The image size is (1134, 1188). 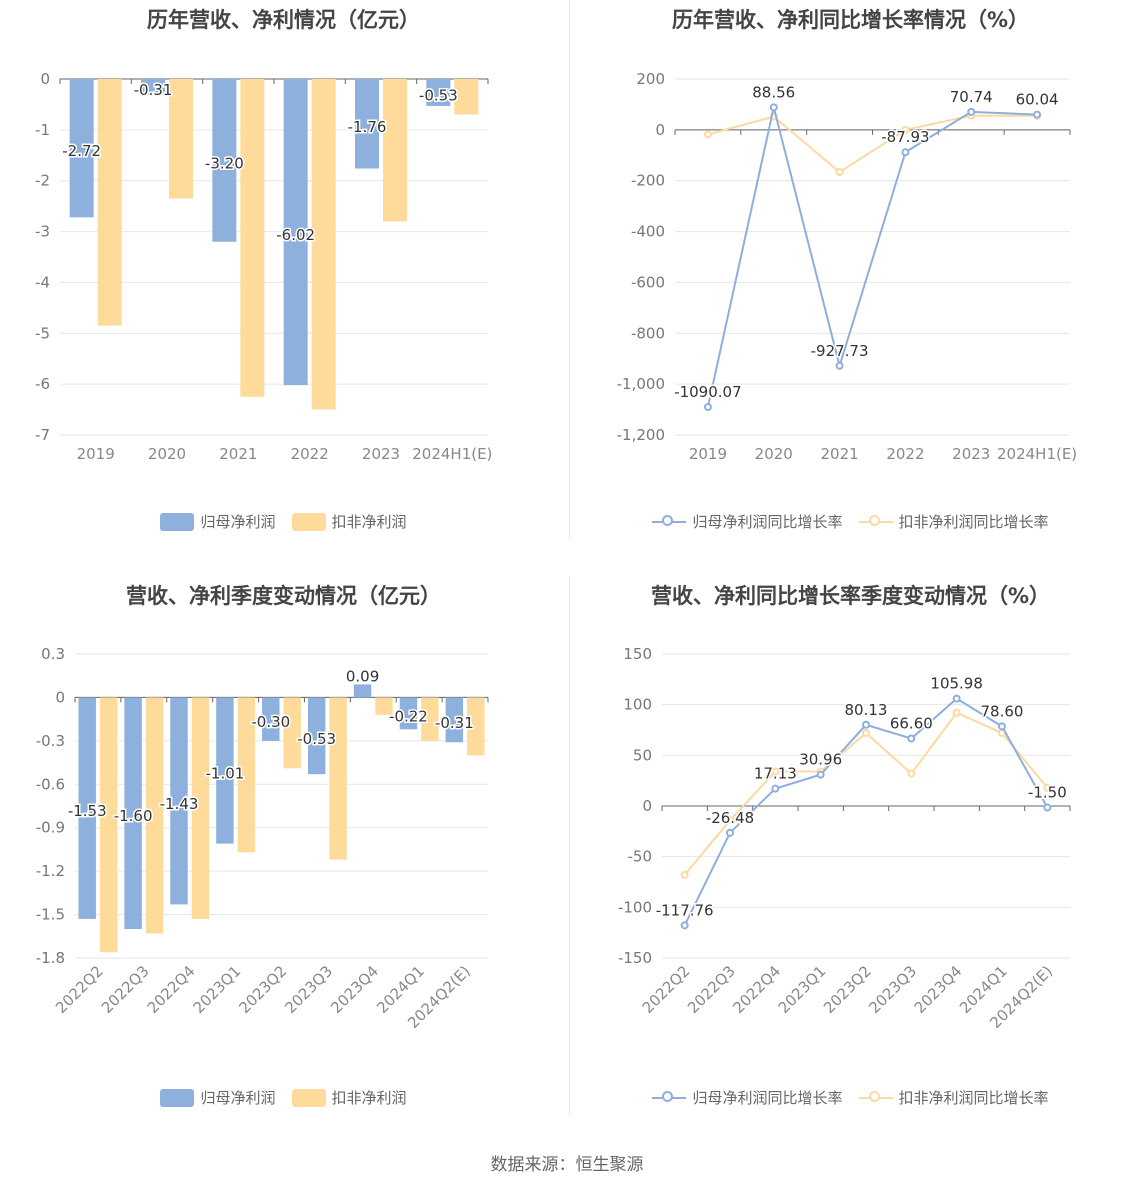 I want to click on x-tick-label: 2022Q3, so click(x=711, y=989).